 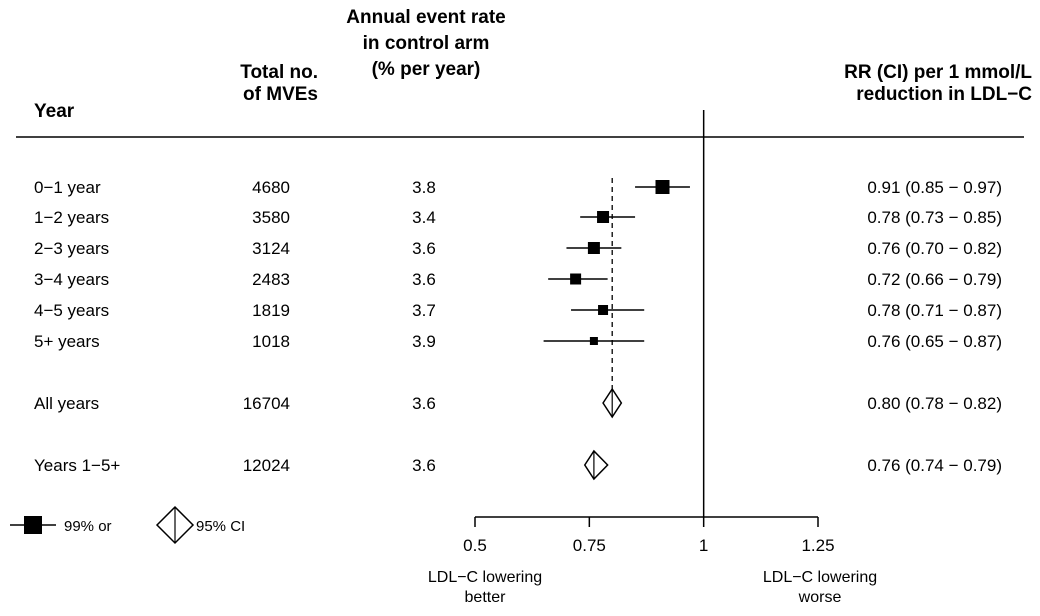 I want to click on row-ci-text: 0.80 (0.78 − 0.82), so click(x=934, y=403).